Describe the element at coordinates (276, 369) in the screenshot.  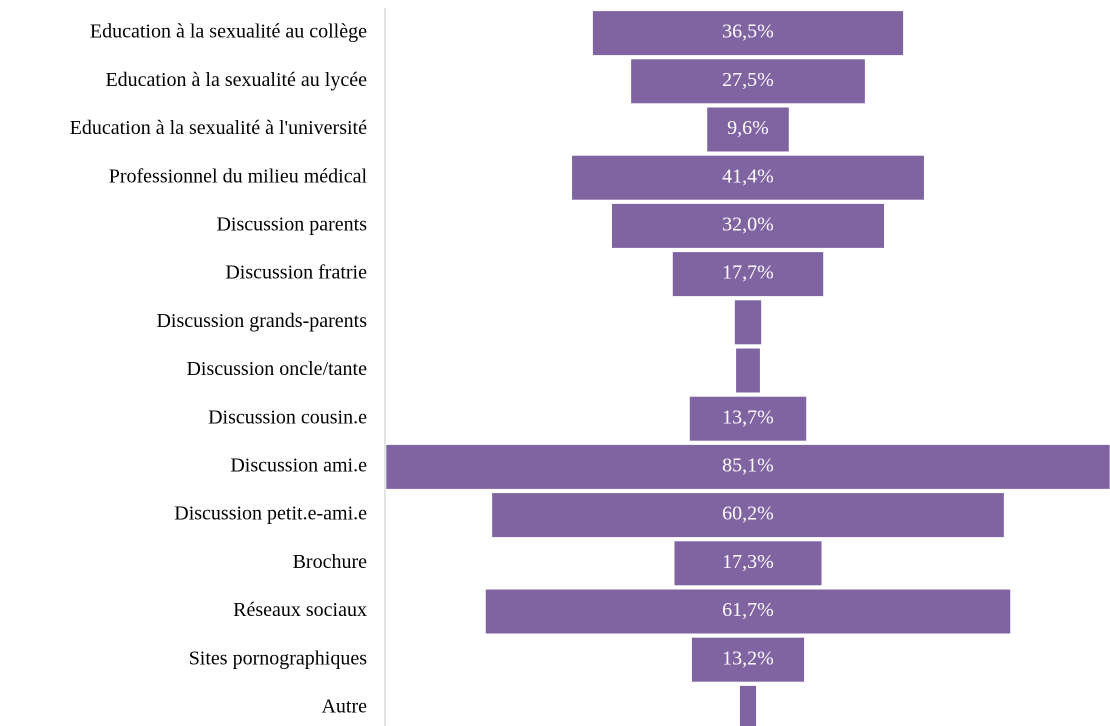
I see `category-label: Discussion oncle/tante` at that location.